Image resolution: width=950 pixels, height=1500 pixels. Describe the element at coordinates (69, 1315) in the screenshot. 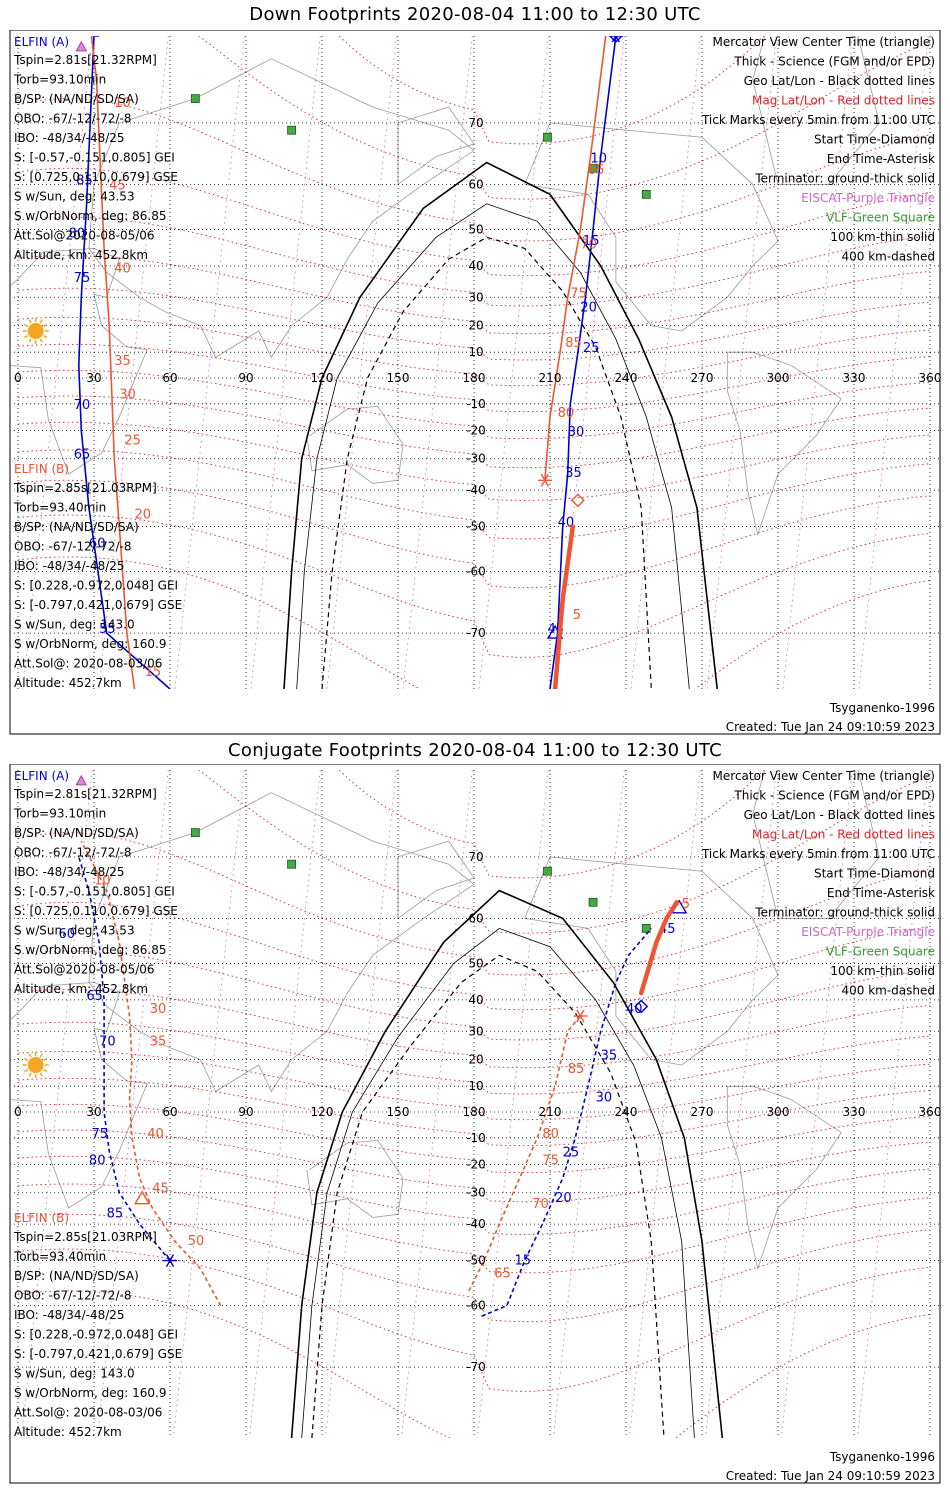

I see `elfin-b-info-line: IBO: -48/34/-48/25` at that location.